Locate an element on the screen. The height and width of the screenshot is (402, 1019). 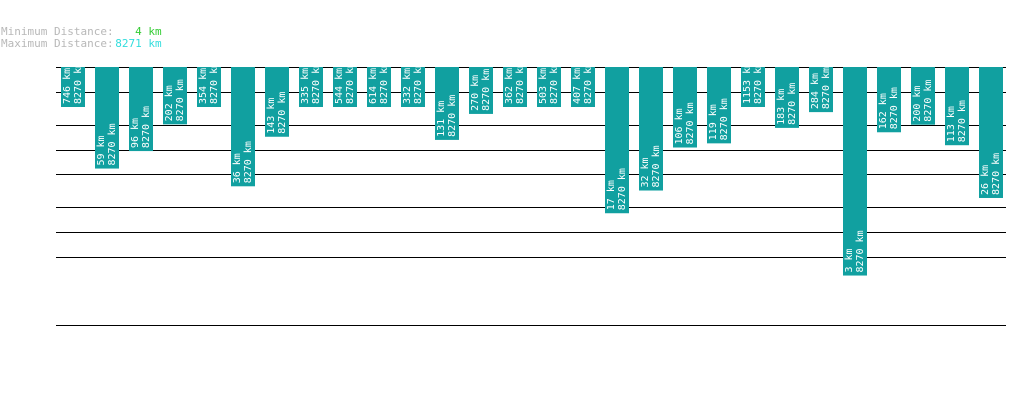
bar-secondary-label-27: 8270 km is located at coordinates (996, 174).